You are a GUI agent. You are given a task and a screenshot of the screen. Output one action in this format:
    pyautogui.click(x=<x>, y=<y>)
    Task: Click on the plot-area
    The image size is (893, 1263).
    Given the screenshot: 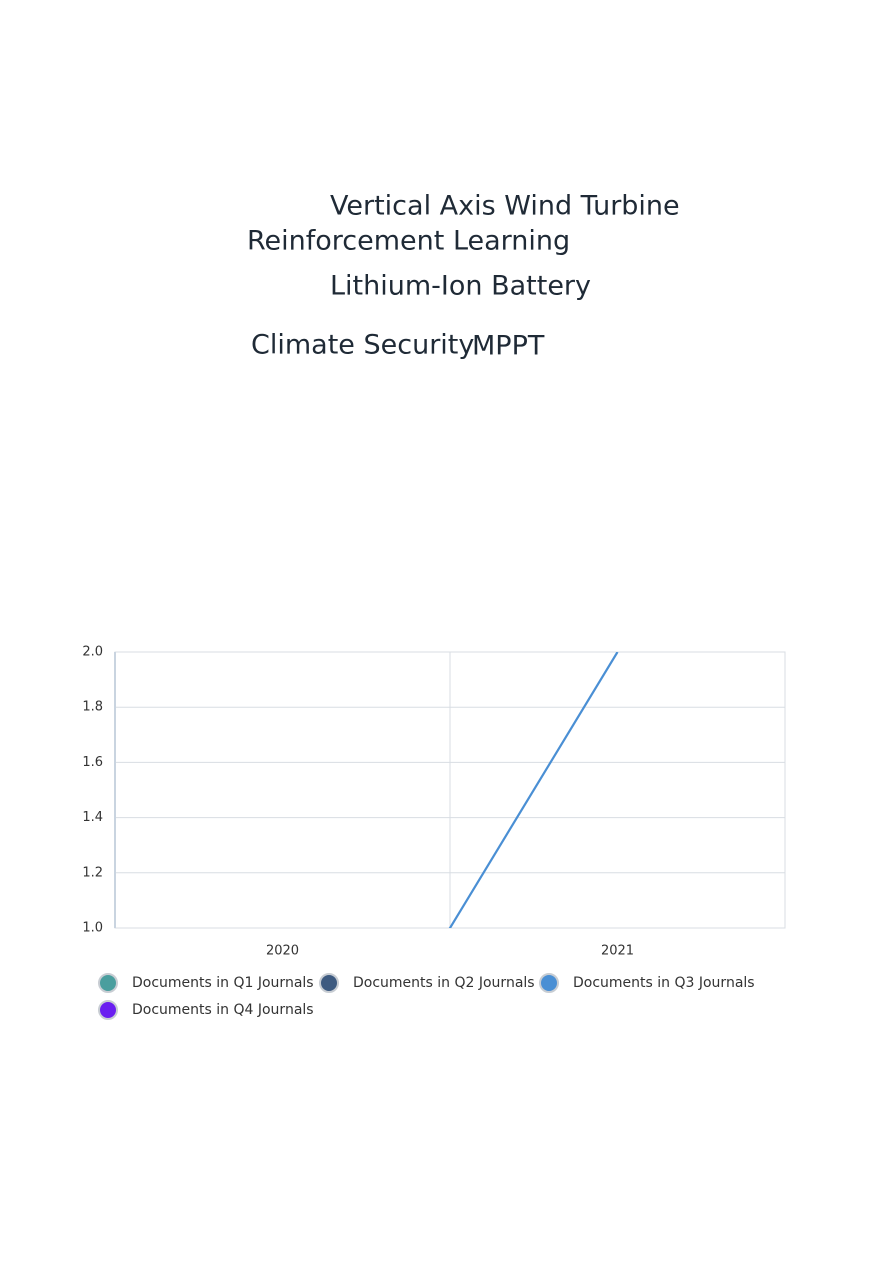 What is the action you would take?
    pyautogui.click(x=533, y=790)
    